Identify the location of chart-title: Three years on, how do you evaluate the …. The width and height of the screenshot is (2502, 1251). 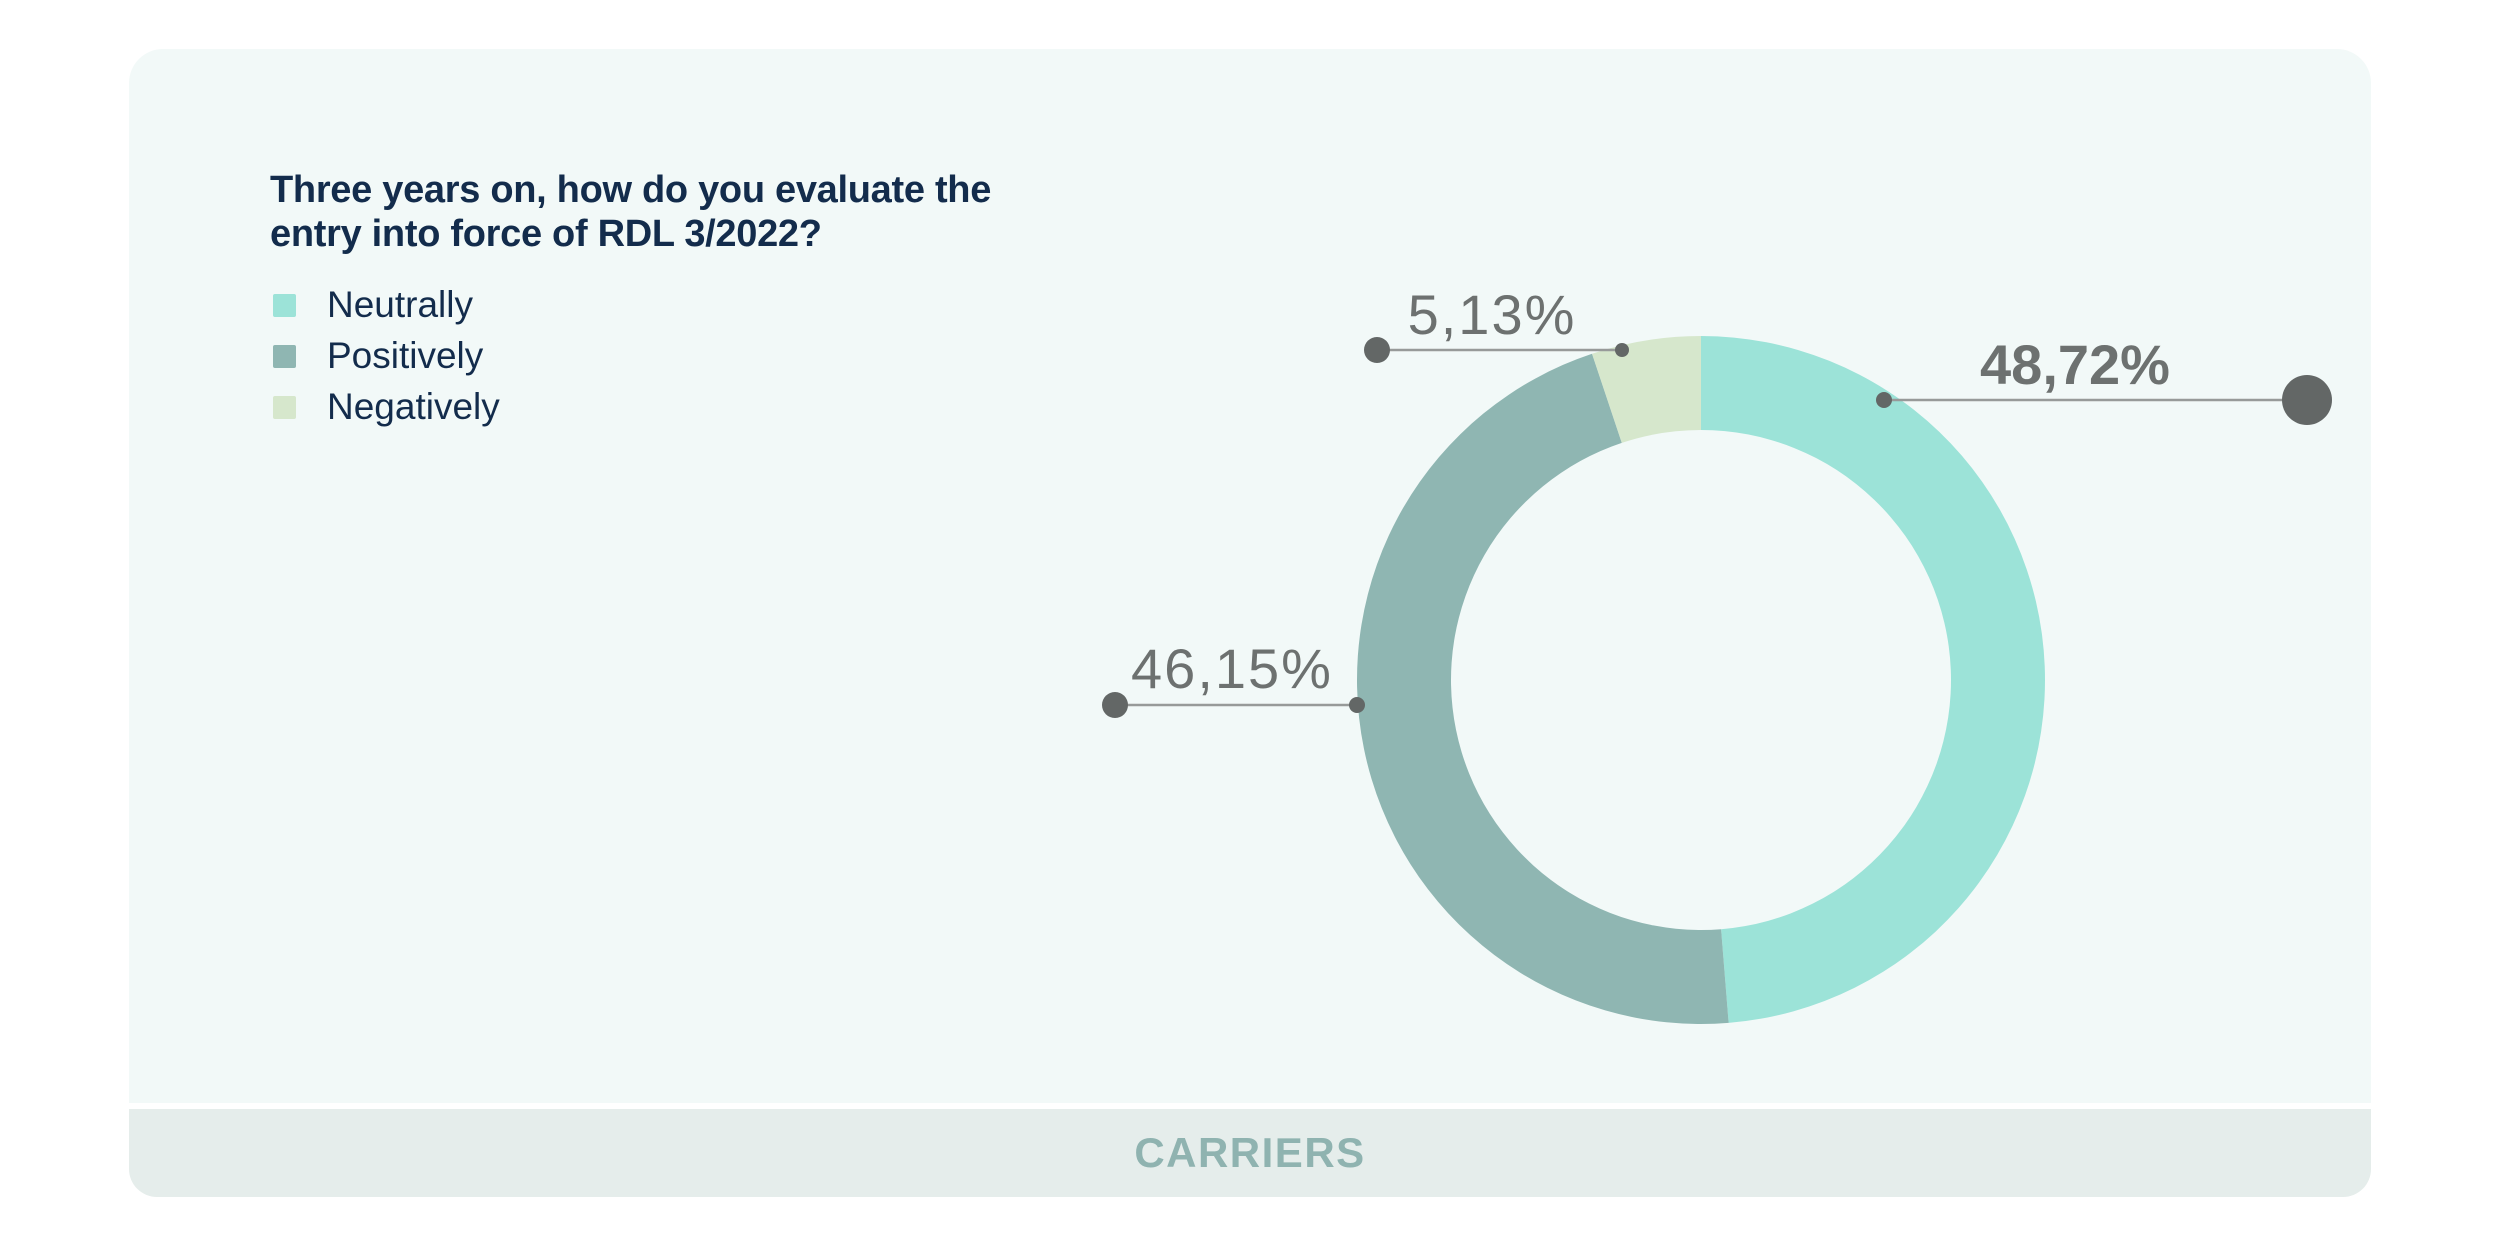
(630, 212).